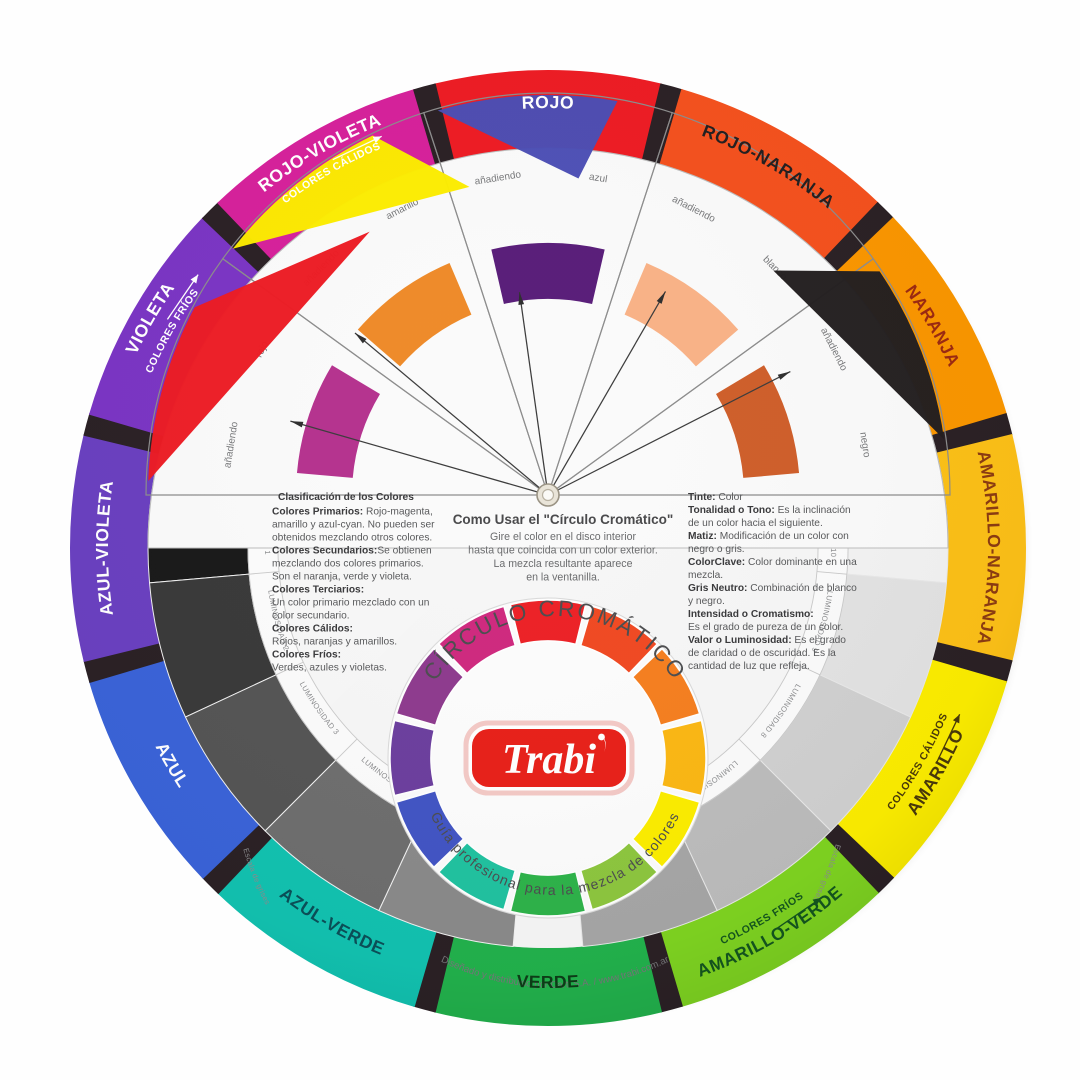  I want to click on panel-entry-2-line: color secundario., so click(311, 616).